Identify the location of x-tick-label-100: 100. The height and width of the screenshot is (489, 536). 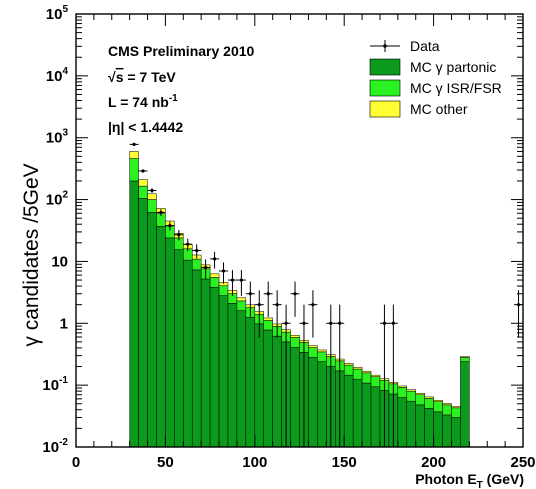
(254, 462).